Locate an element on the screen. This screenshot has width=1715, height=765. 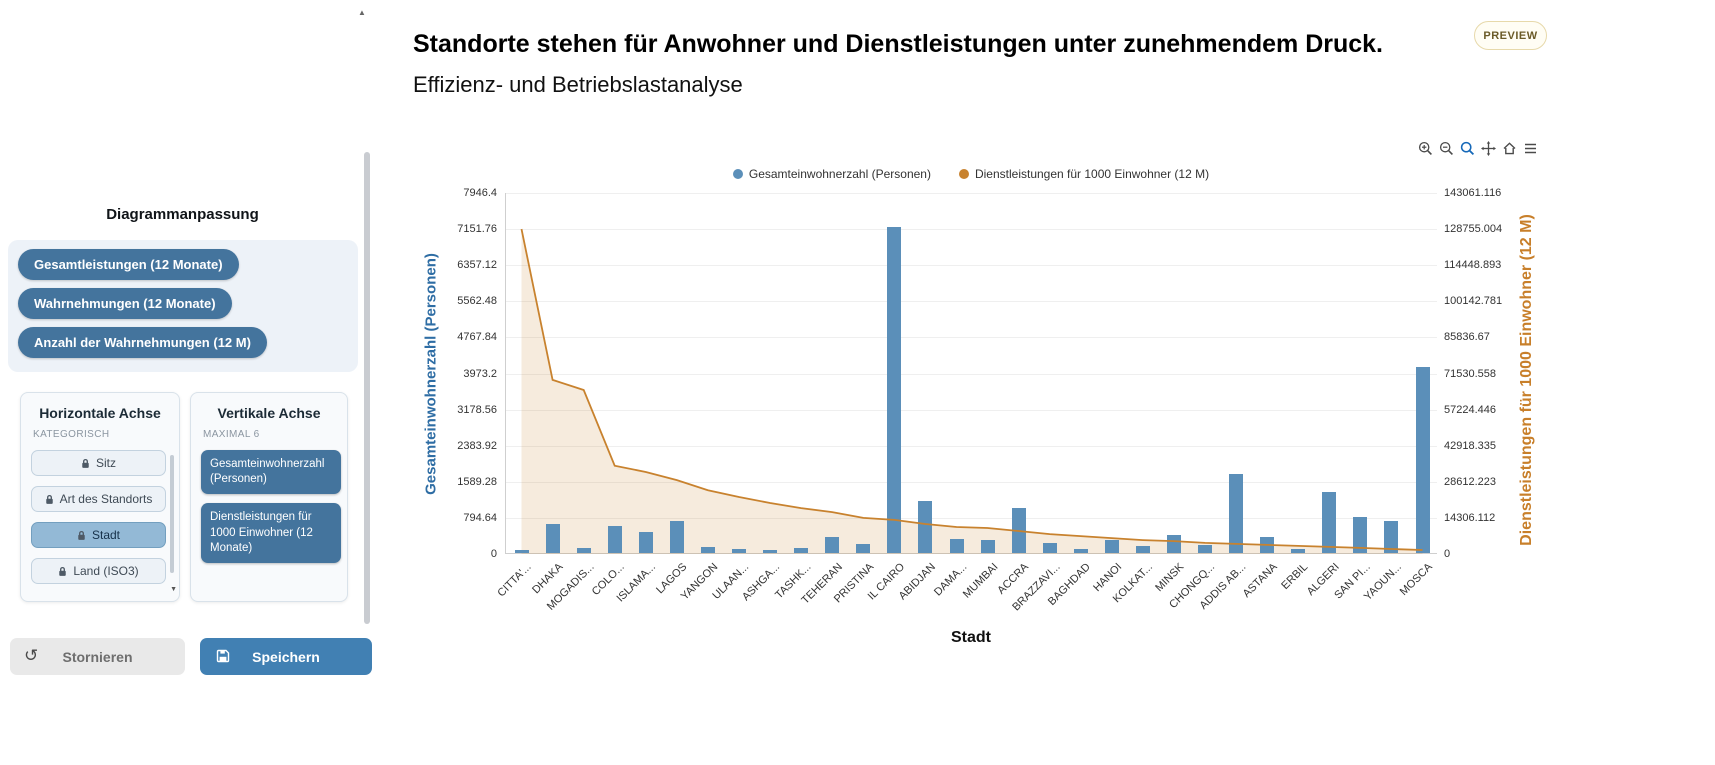
left-axis-title: Gesamteinwohnerzahl (Personen) is located at coordinates (431, 374).